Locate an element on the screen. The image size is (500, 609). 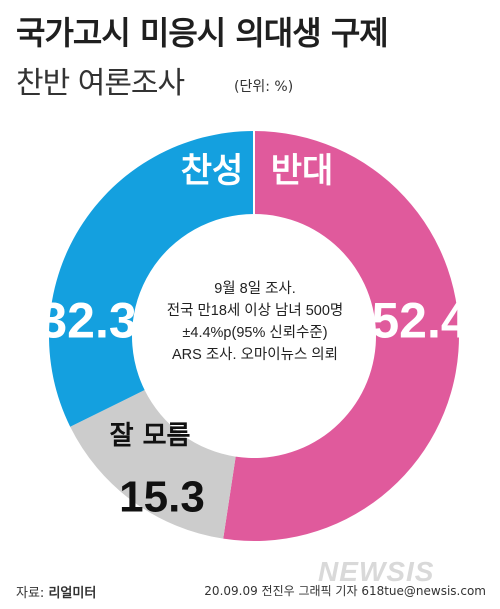
survey-note-line: 전국 만18세 이상 남녀 500명 is located at coordinates (255, 311).